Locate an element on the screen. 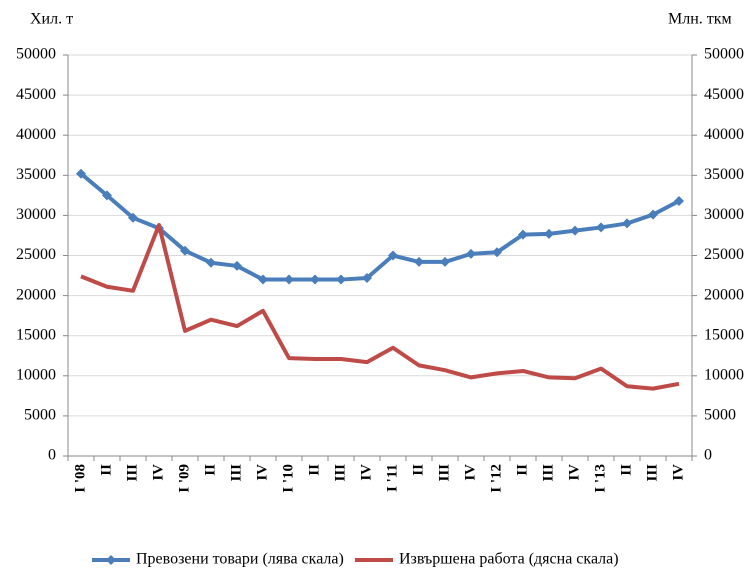 The image size is (750, 574). y2-tick-label: 0 is located at coordinates (708, 455).